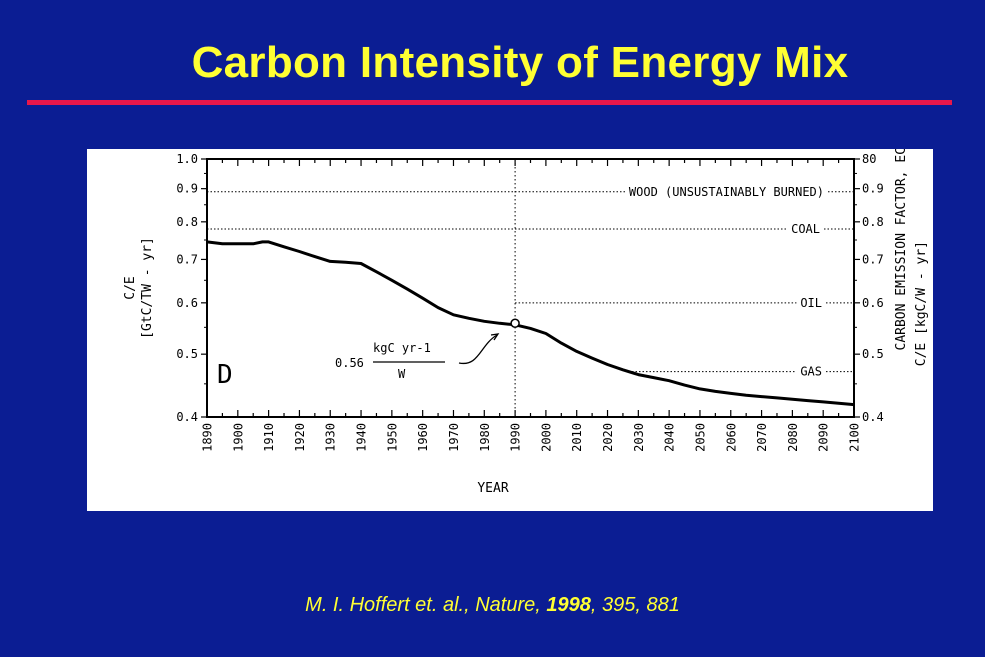 Image resolution: width=985 pixels, height=657 pixels. I want to click on y-tick-label-left: 0.5, so click(187, 354).